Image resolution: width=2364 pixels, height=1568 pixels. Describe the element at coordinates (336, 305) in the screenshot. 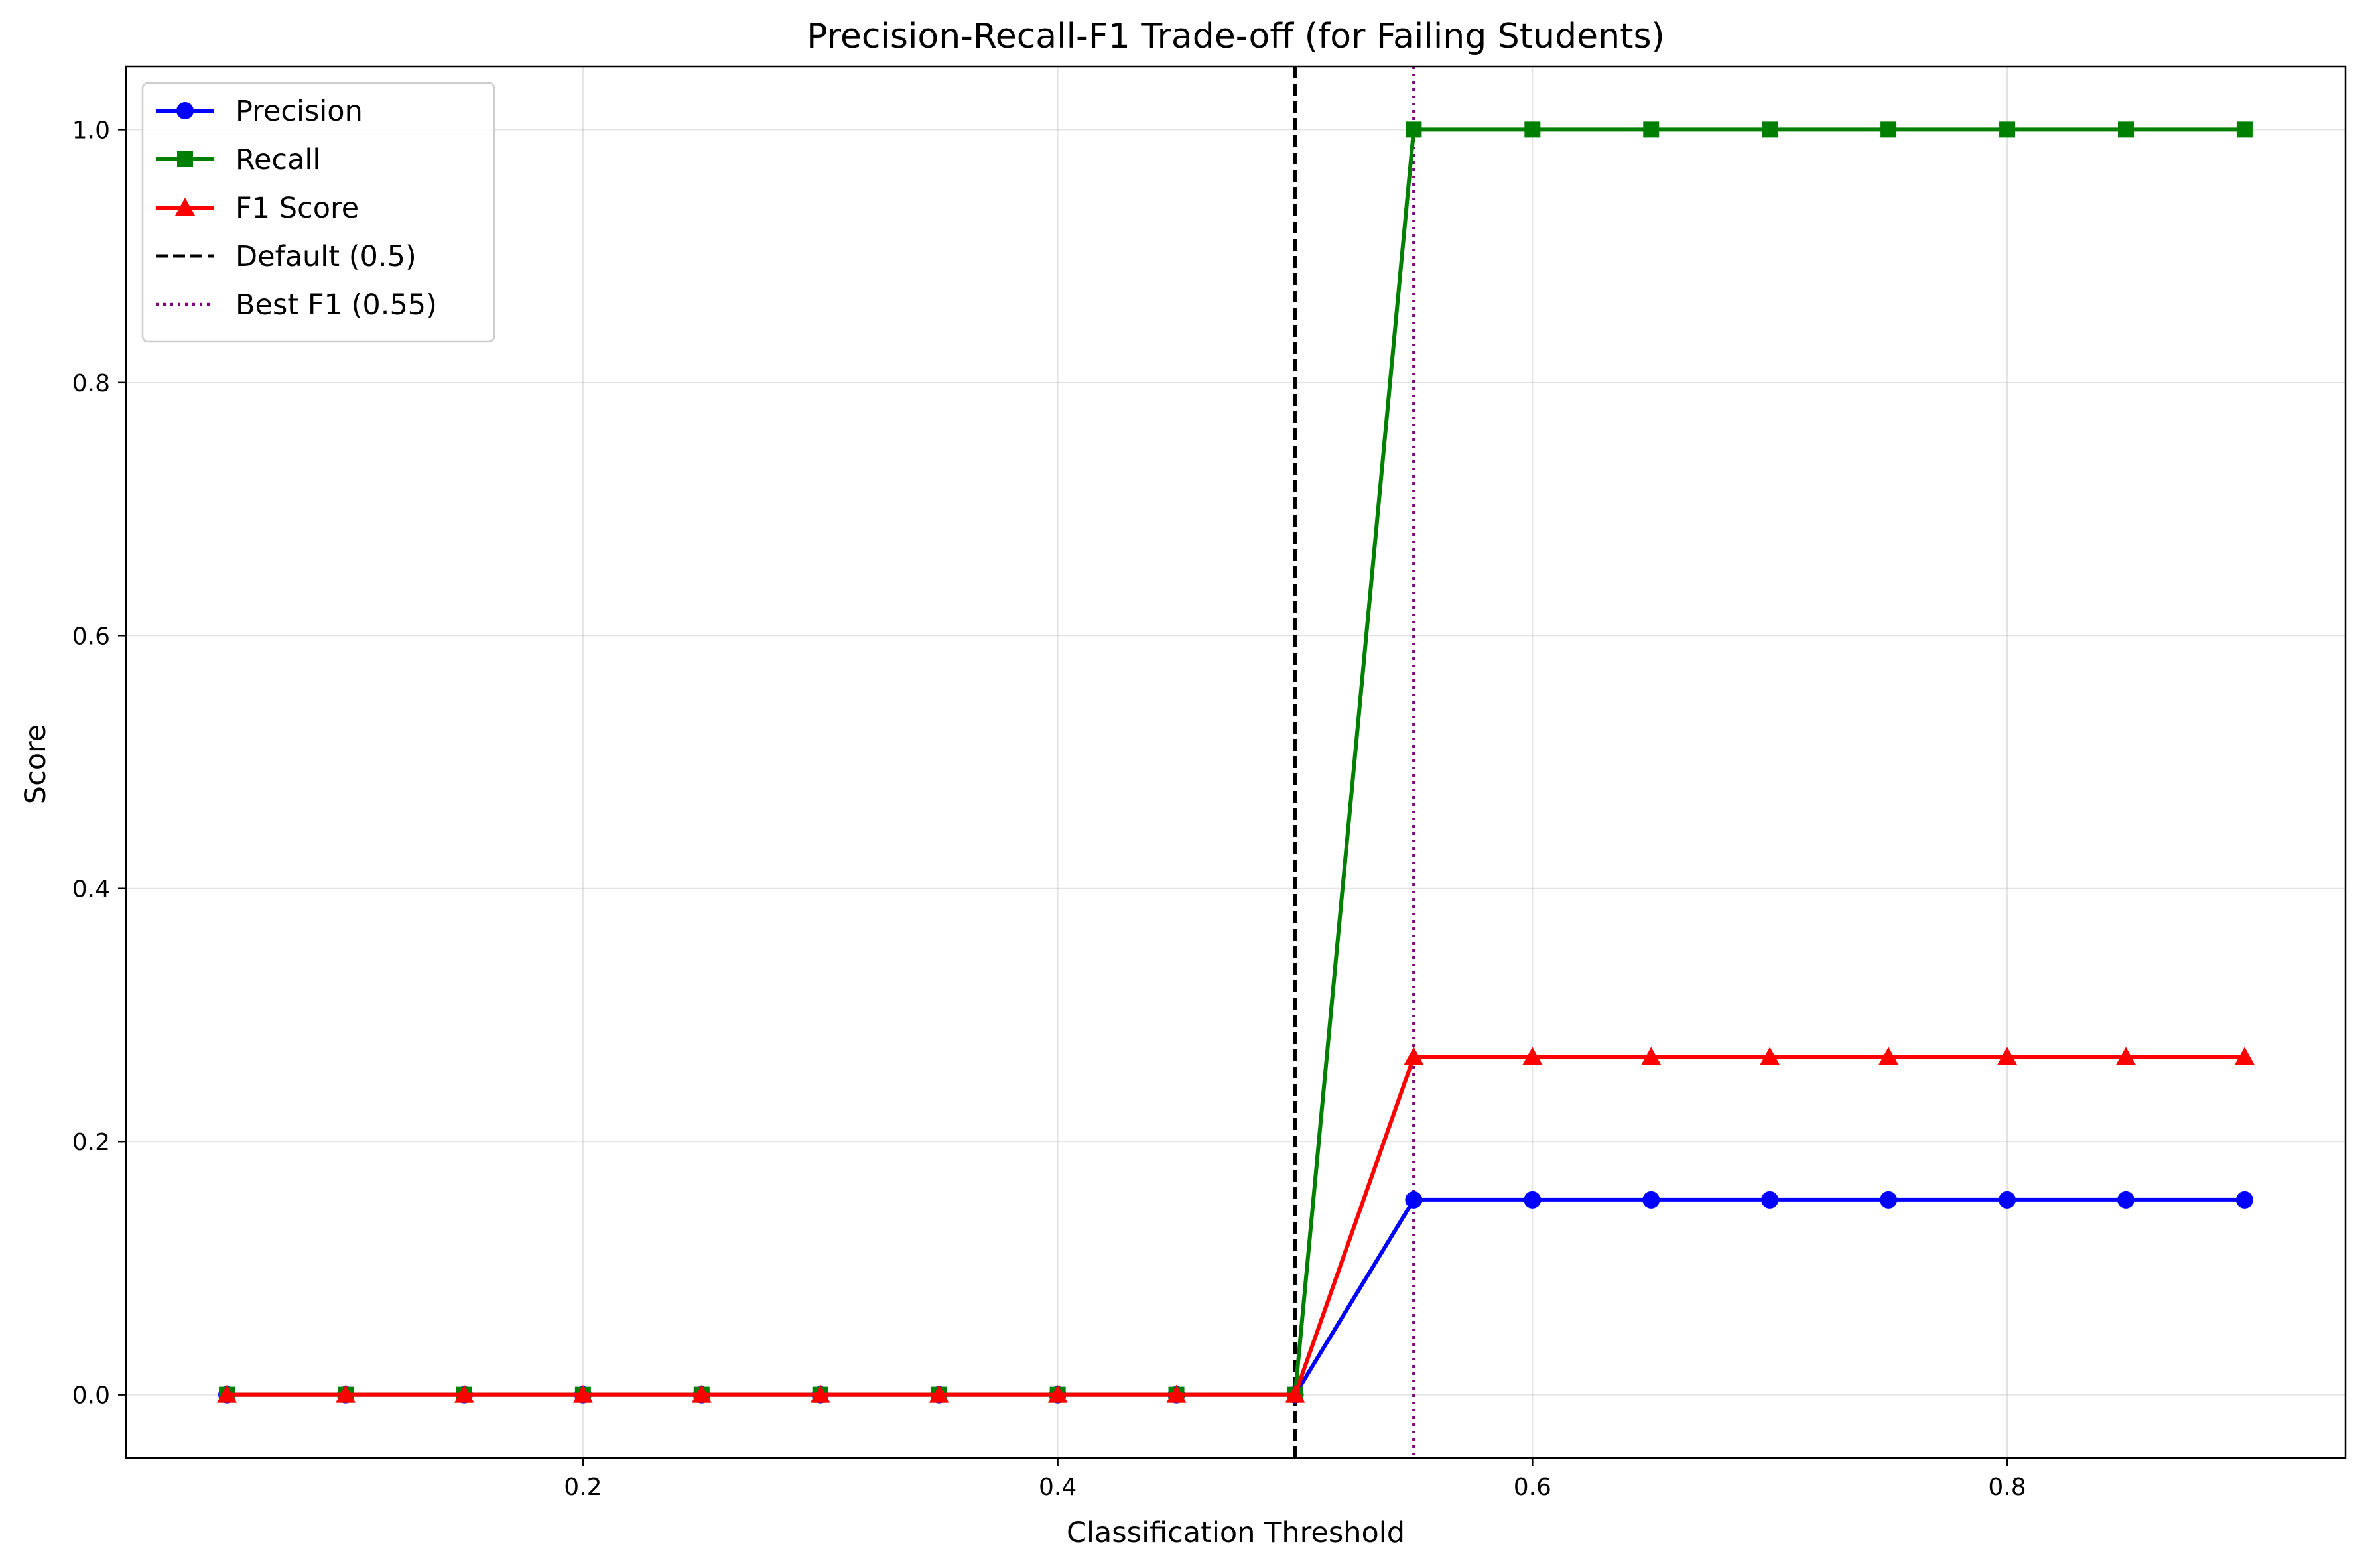

I see `legend-label: Best F1 (0.55)` at that location.